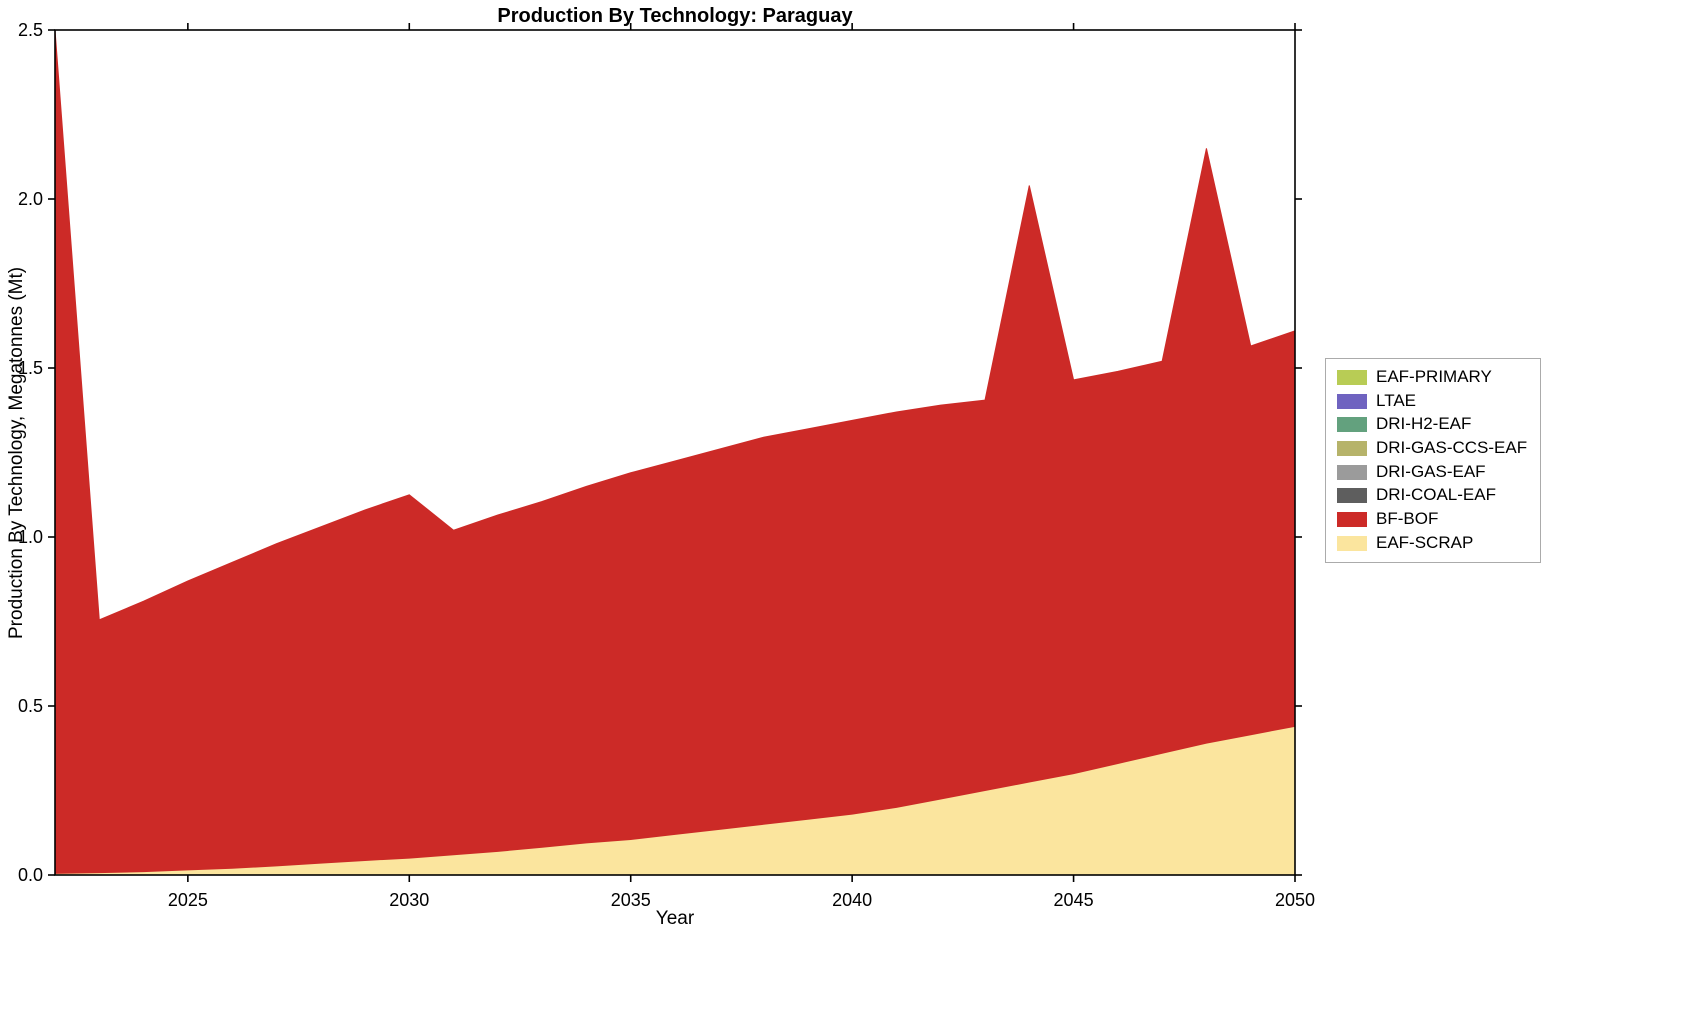 The image size is (1703, 1020). Describe the element at coordinates (1295, 900) in the screenshot. I see `x-tick-label: 2050` at that location.